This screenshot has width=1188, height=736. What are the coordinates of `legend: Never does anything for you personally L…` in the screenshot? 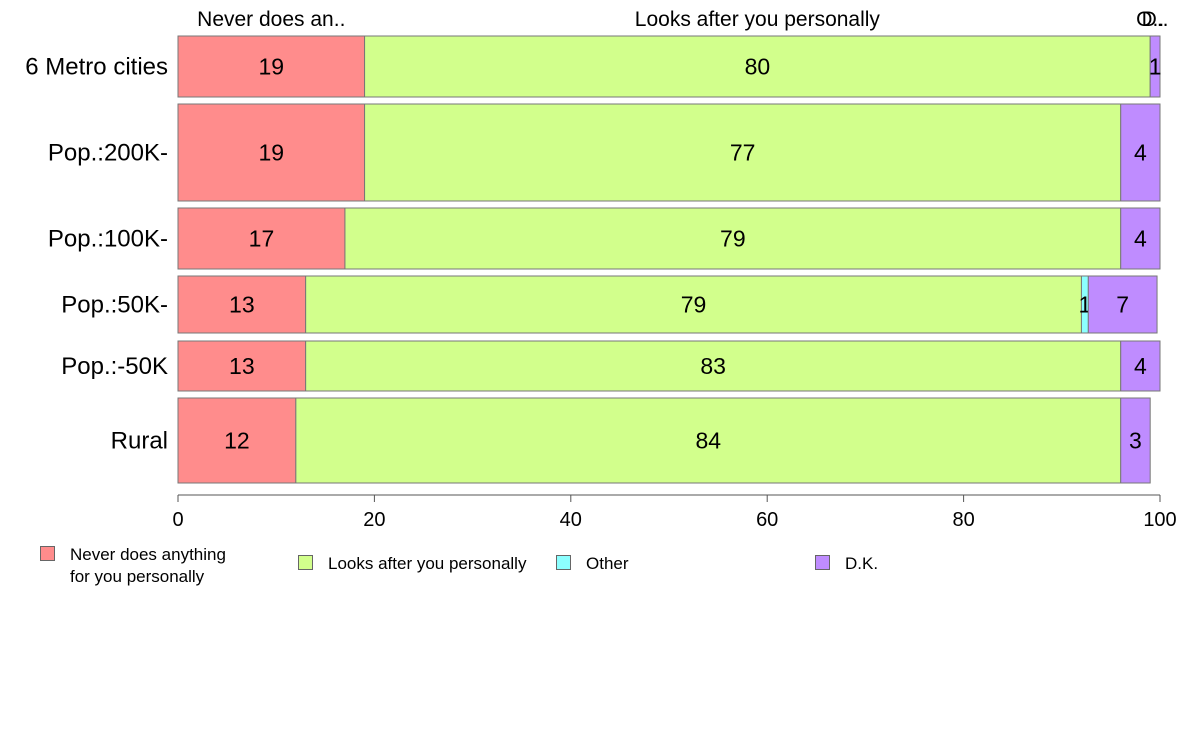 It's located at (594, 569).